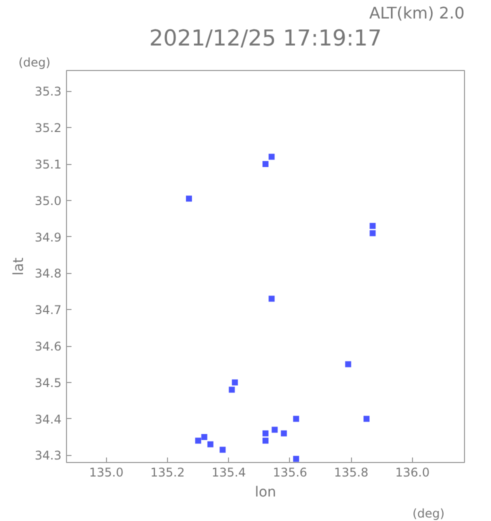 This screenshot has height=521, width=491. I want to click on text: ALT(km) 2.0, so click(416, 13).